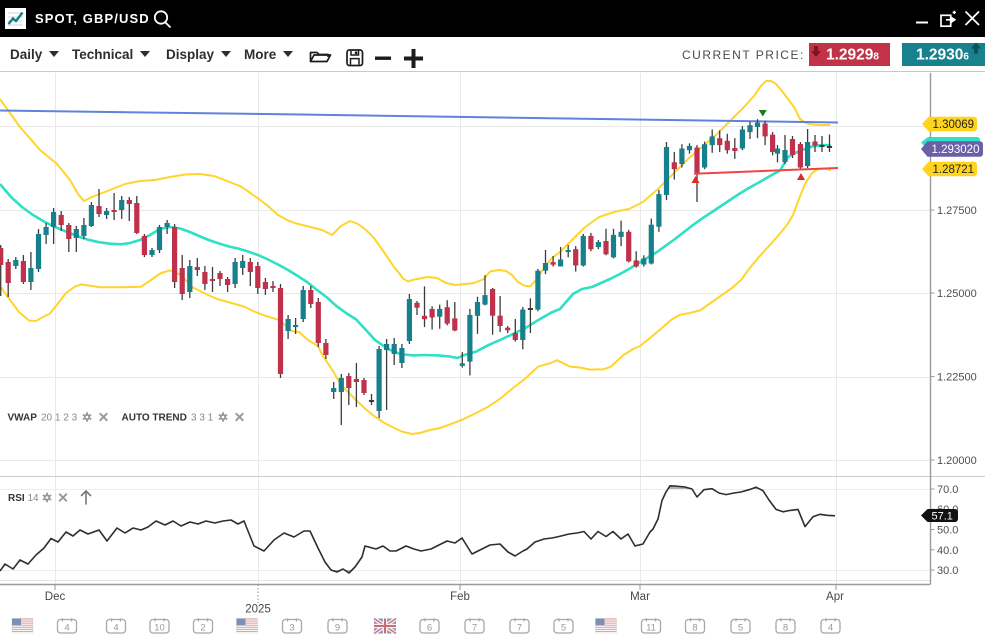  What do you see at coordinates (957, 211) in the screenshot?
I see `svg-text: 1.27500` at bounding box center [957, 211].